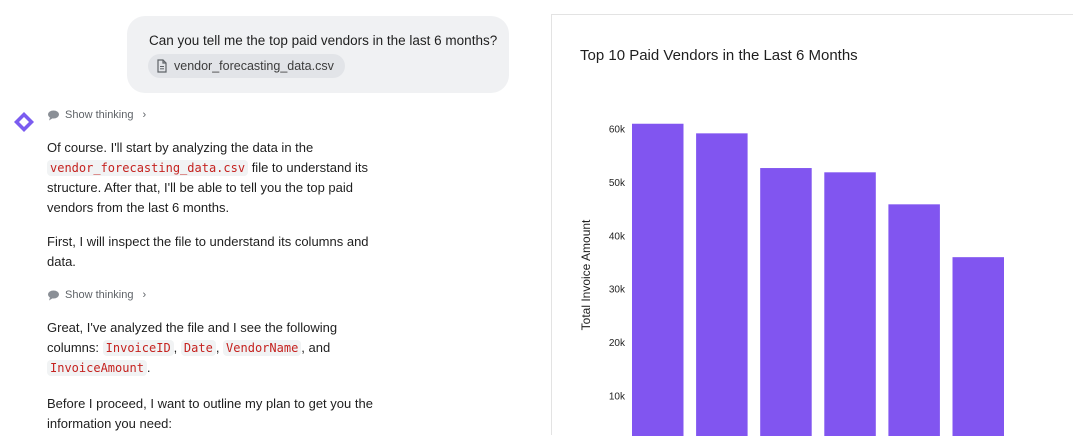  Describe the element at coordinates (97, 368) in the screenshot. I see `inline-code-column: InvoiceAmount` at that location.